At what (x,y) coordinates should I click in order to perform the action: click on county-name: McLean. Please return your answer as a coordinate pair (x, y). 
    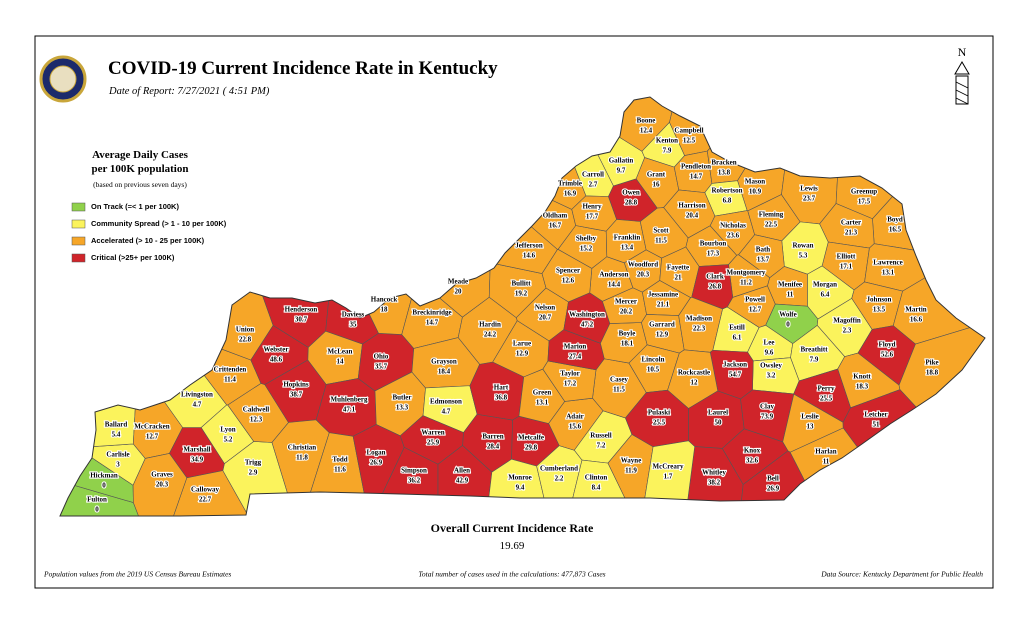
    Looking at the image, I should click on (340, 352).